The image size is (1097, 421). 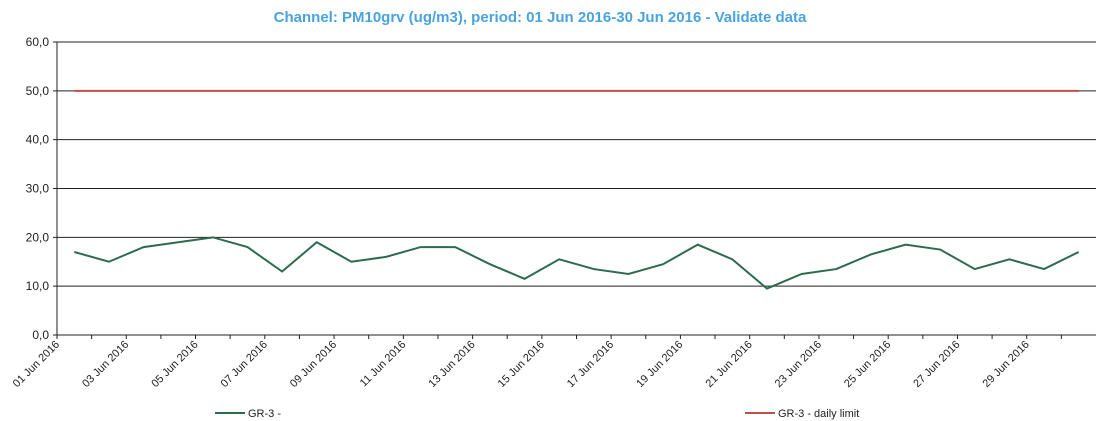 I want to click on x-tick-label: 21 Jun 2016, so click(x=728, y=364).